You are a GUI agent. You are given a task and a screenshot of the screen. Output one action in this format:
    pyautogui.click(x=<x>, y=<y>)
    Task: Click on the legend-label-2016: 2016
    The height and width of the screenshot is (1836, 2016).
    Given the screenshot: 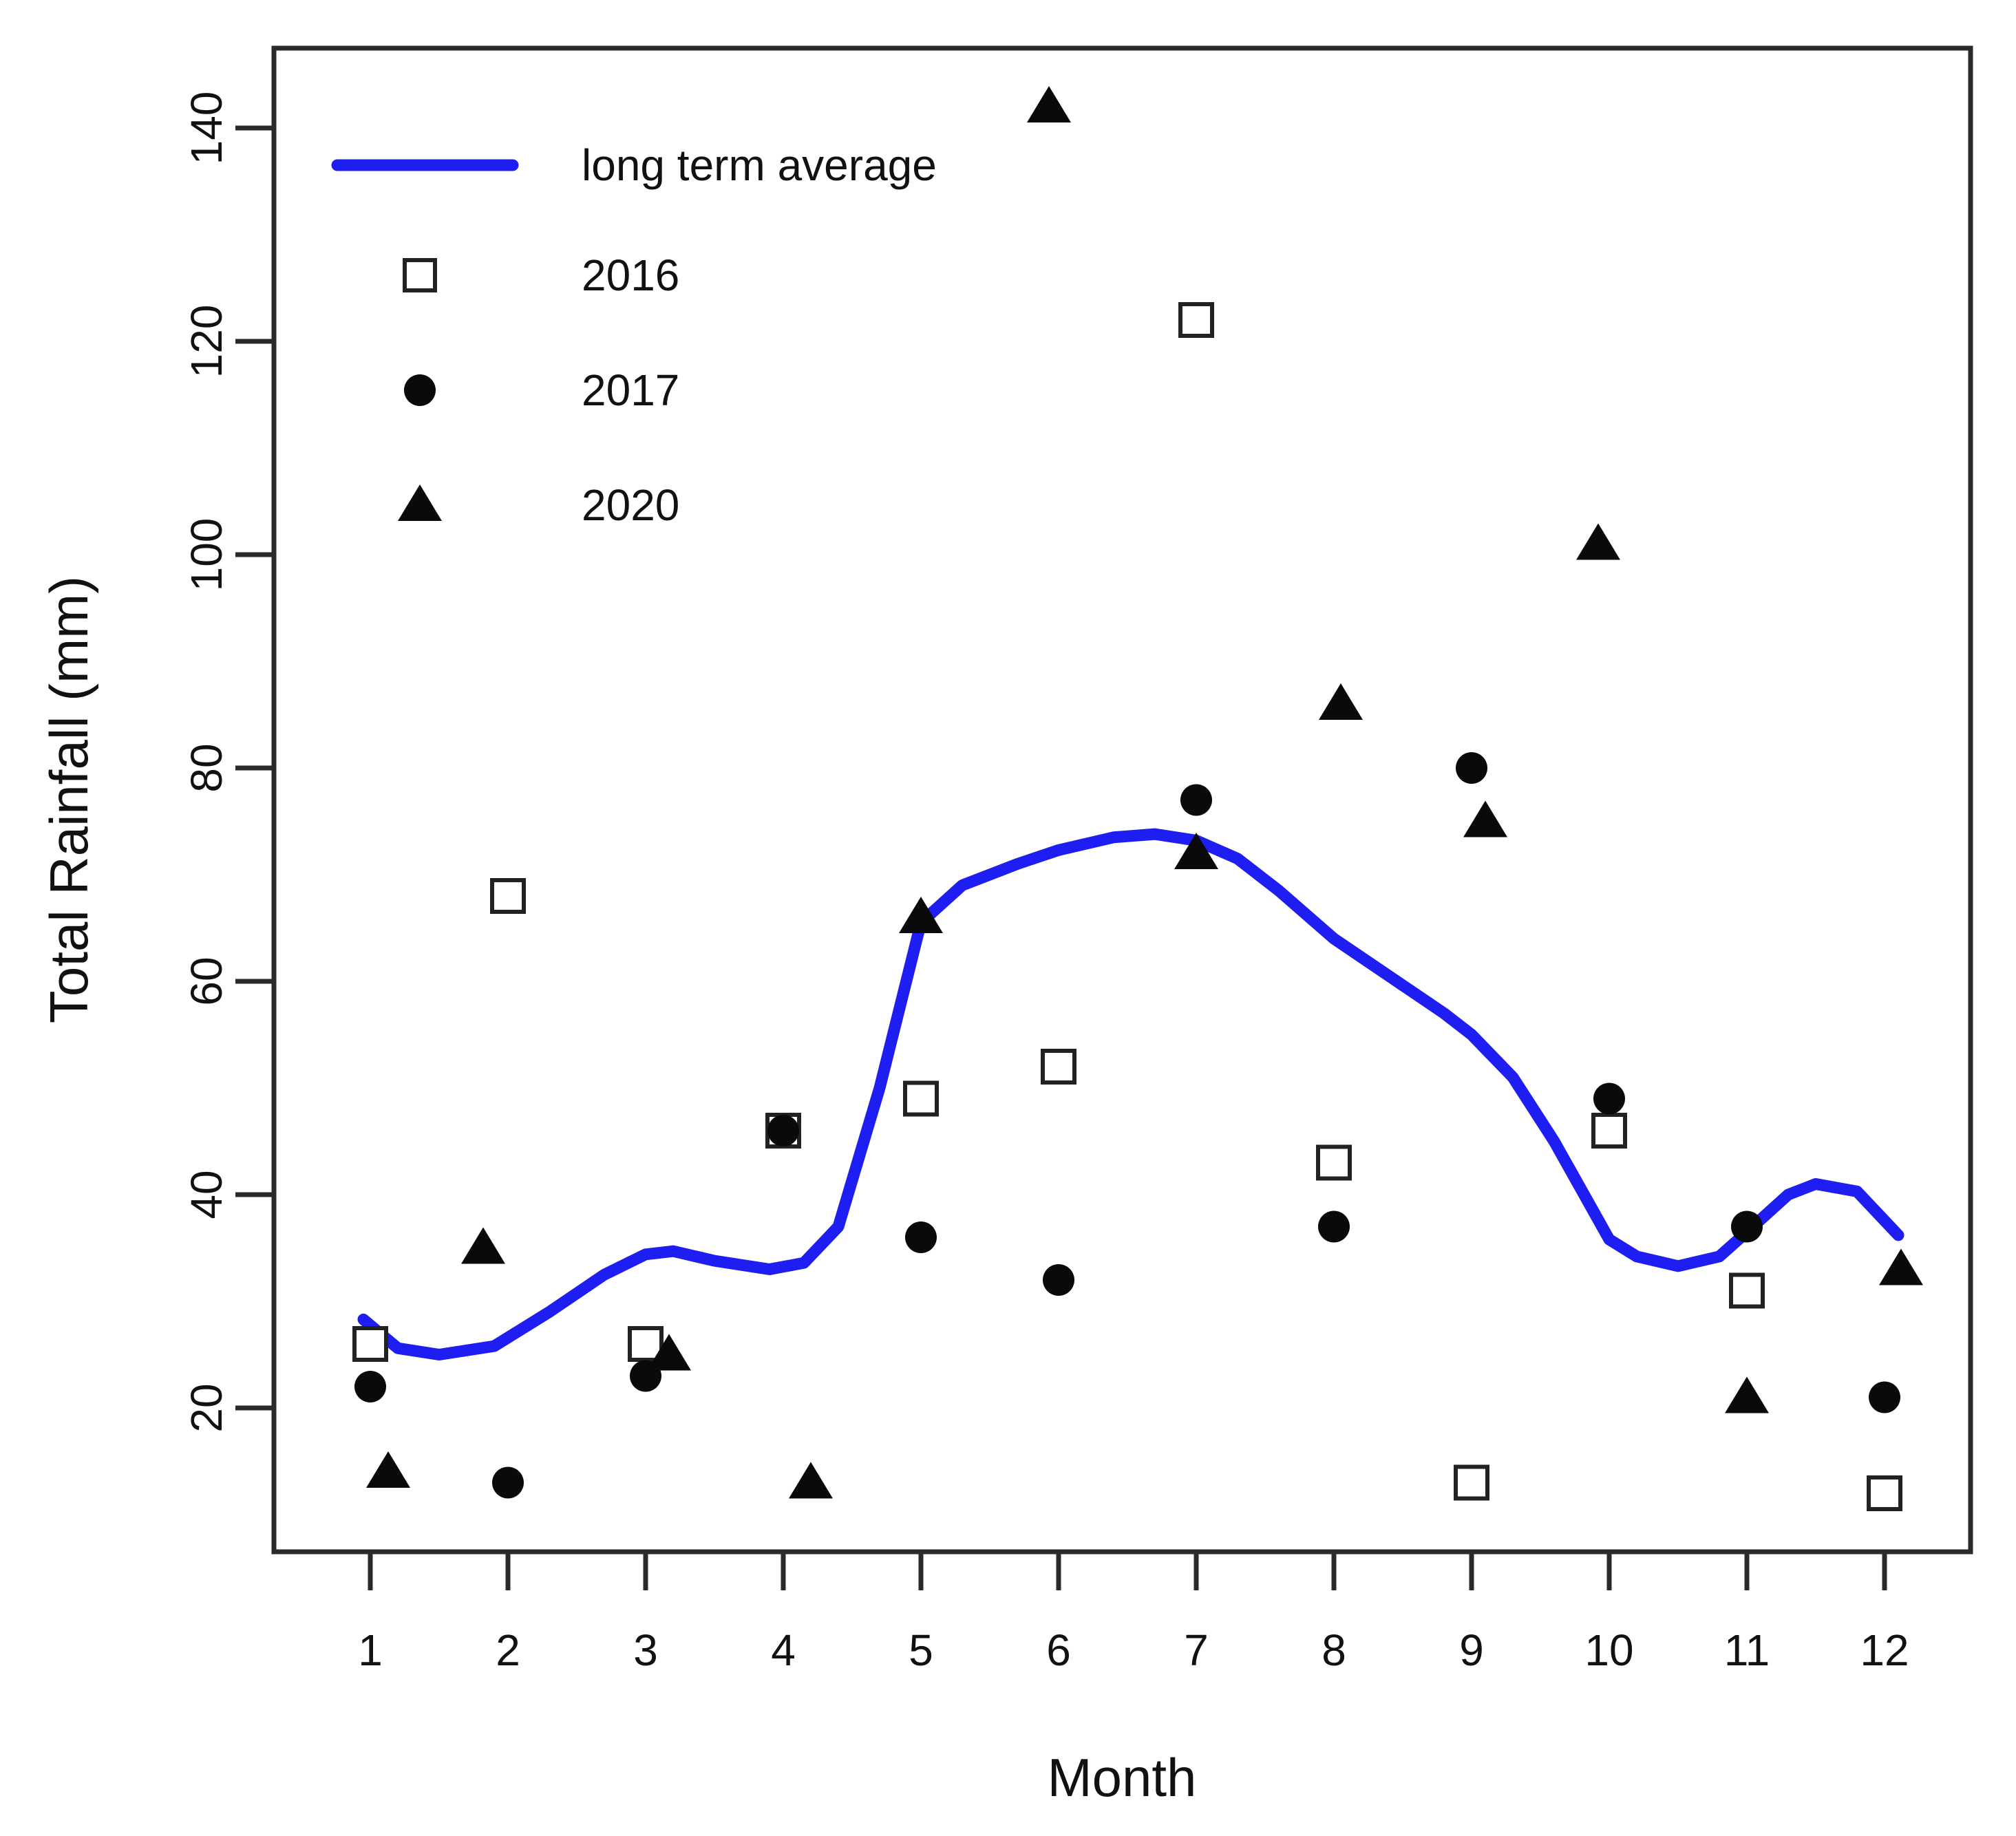 What is the action you would take?
    pyautogui.click(x=630, y=275)
    